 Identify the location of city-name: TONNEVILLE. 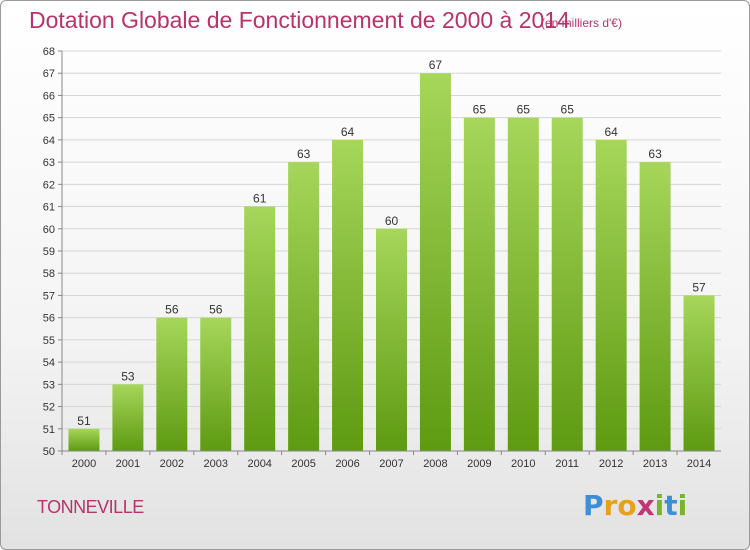
(90, 507).